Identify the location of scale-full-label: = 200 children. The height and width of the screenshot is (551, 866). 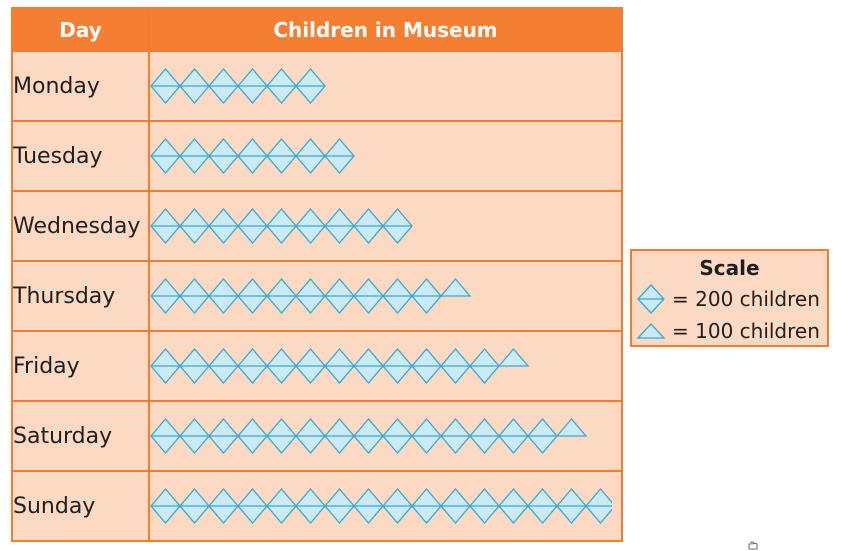
(746, 299).